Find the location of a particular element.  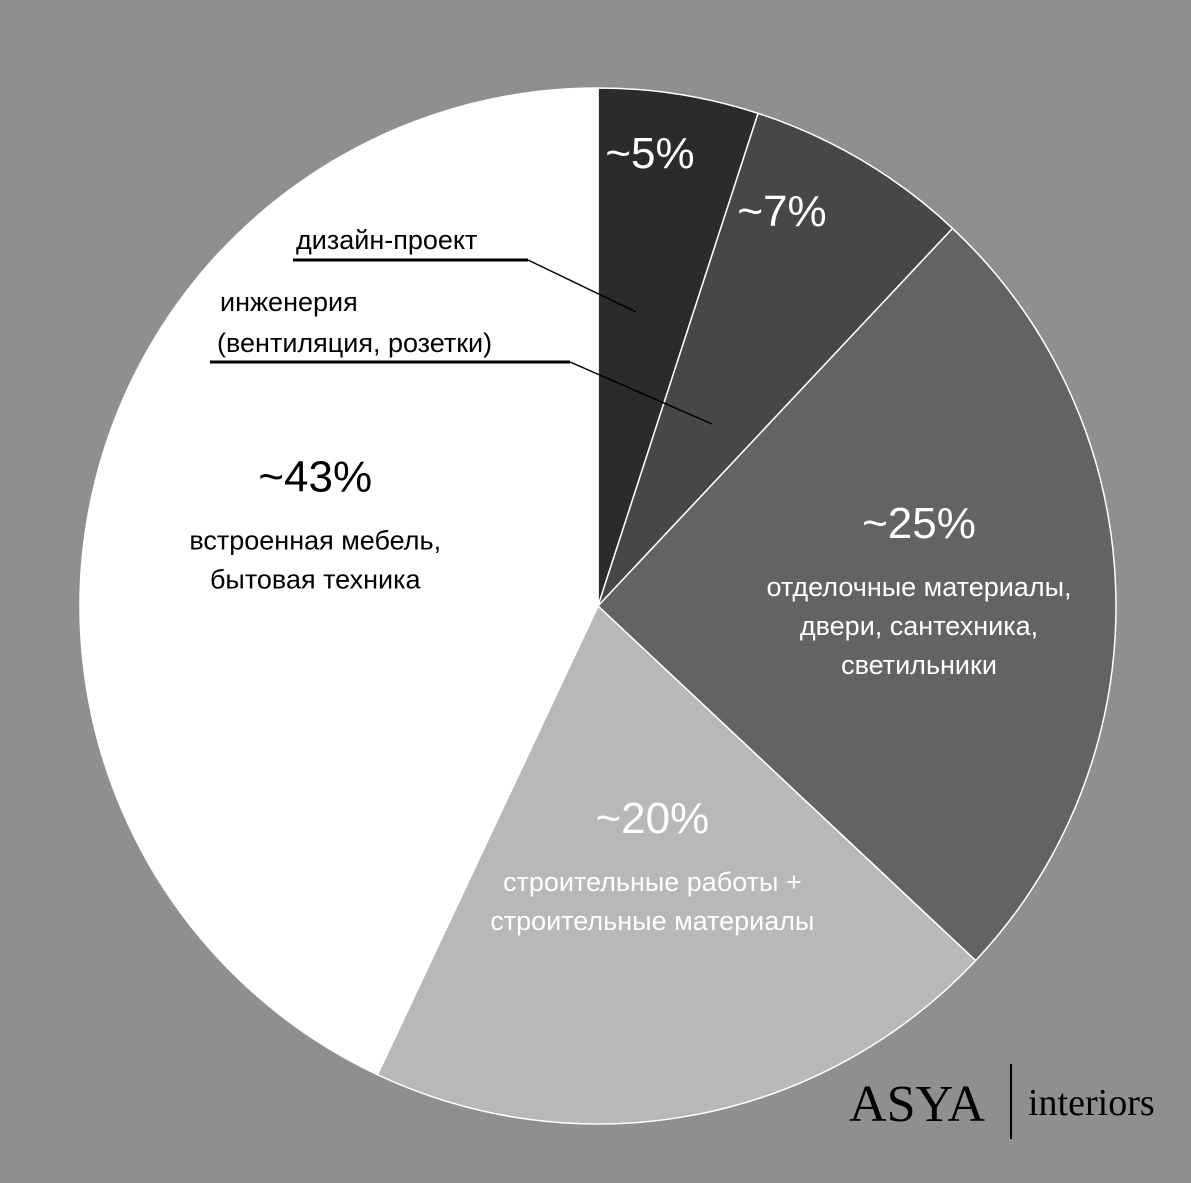

slice-percent-label-1: ~7% is located at coordinates (781, 211).